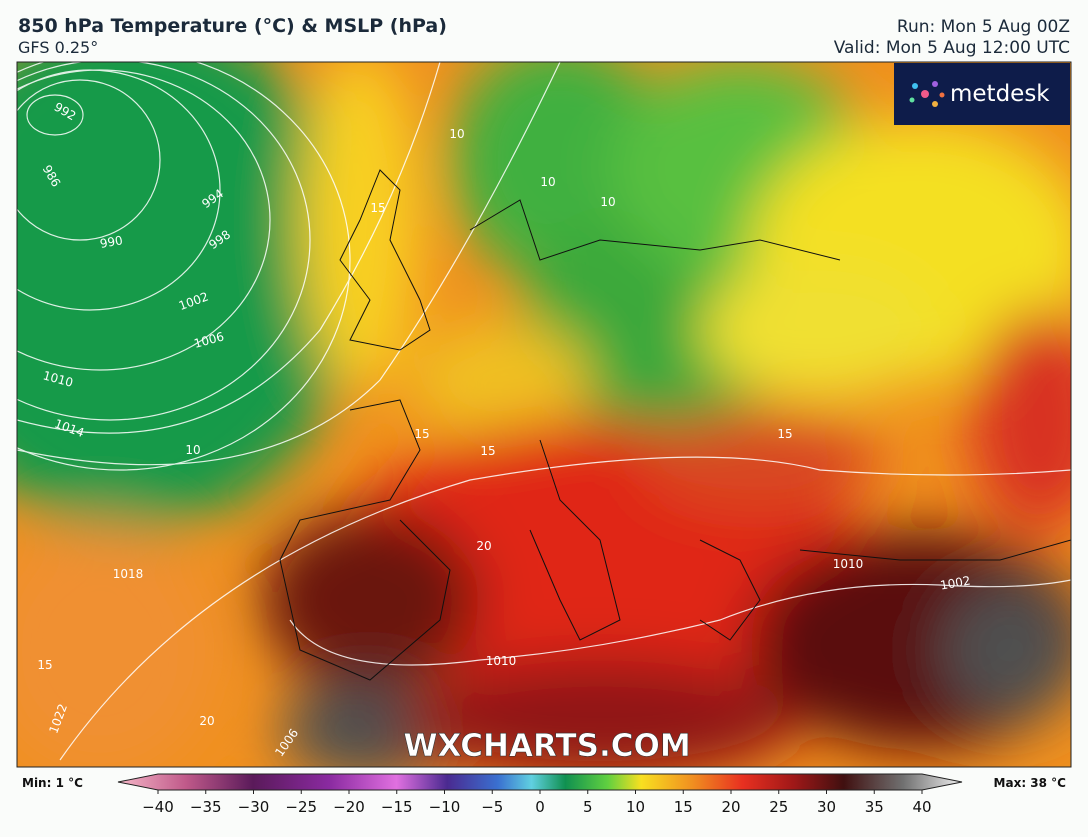  I want to click on colorbar-tick-label: −15, so click(397, 807).